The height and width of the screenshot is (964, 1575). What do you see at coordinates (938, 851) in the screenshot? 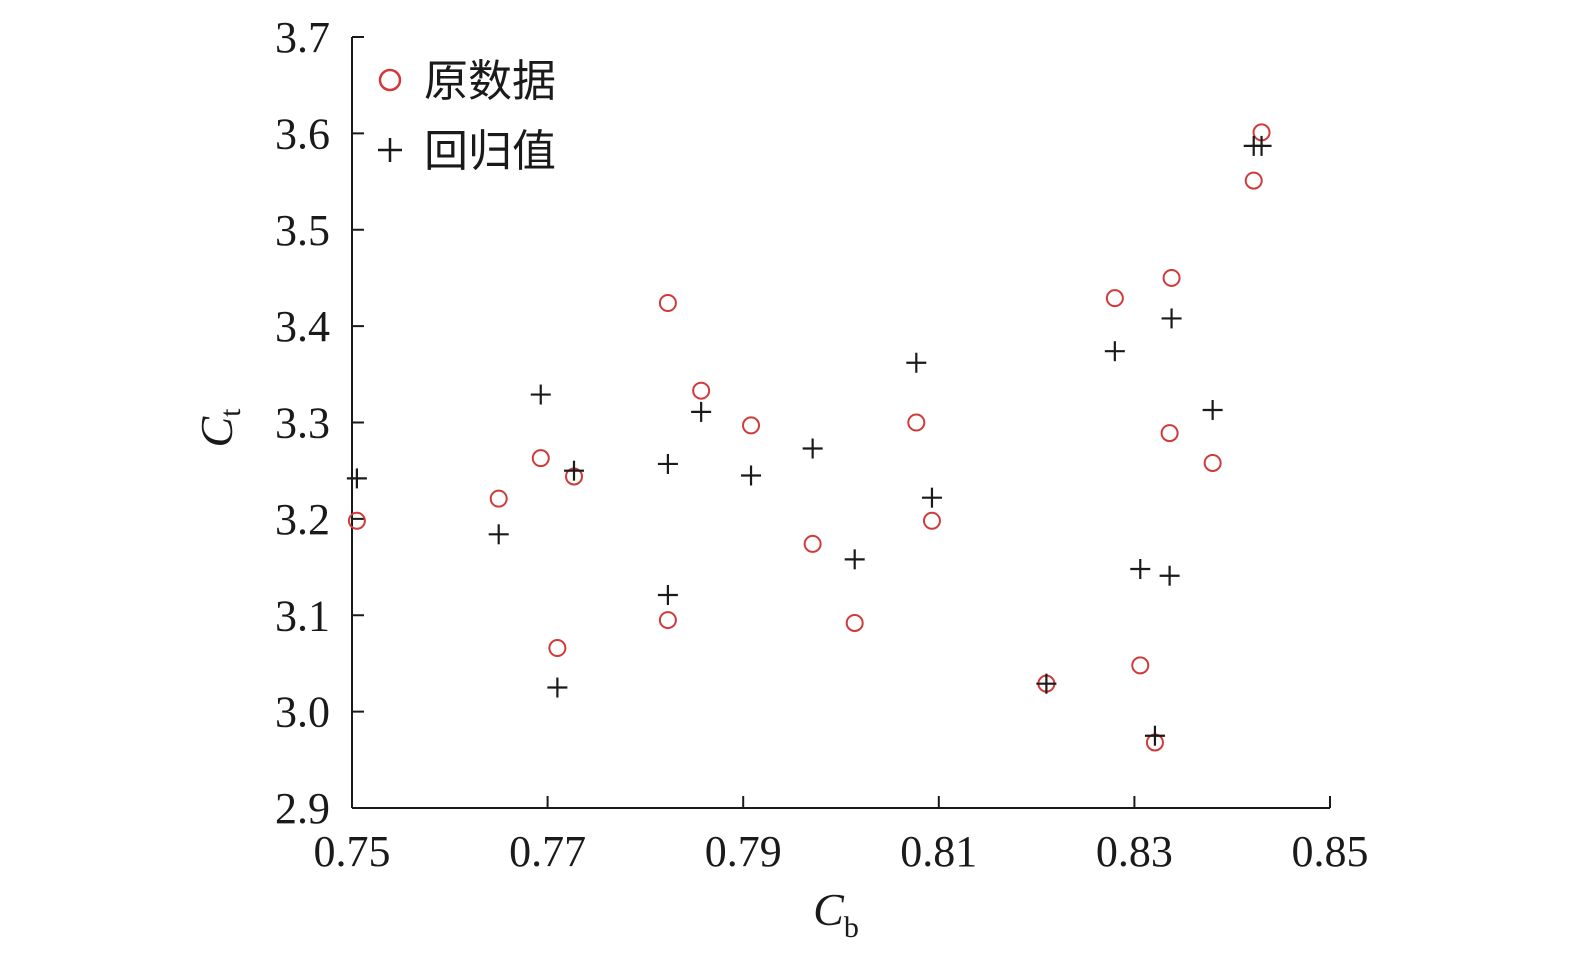
I see `x-tick-label: 0.81` at bounding box center [938, 851].